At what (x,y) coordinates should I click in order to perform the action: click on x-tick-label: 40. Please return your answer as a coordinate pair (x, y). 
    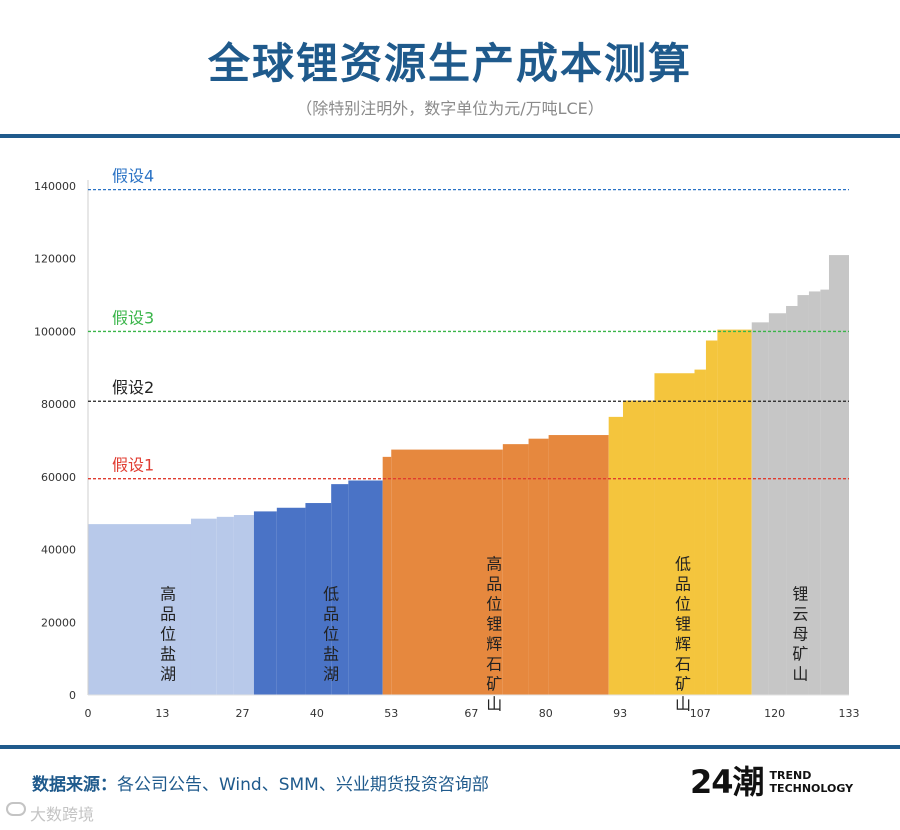
    Looking at the image, I should click on (317, 713).